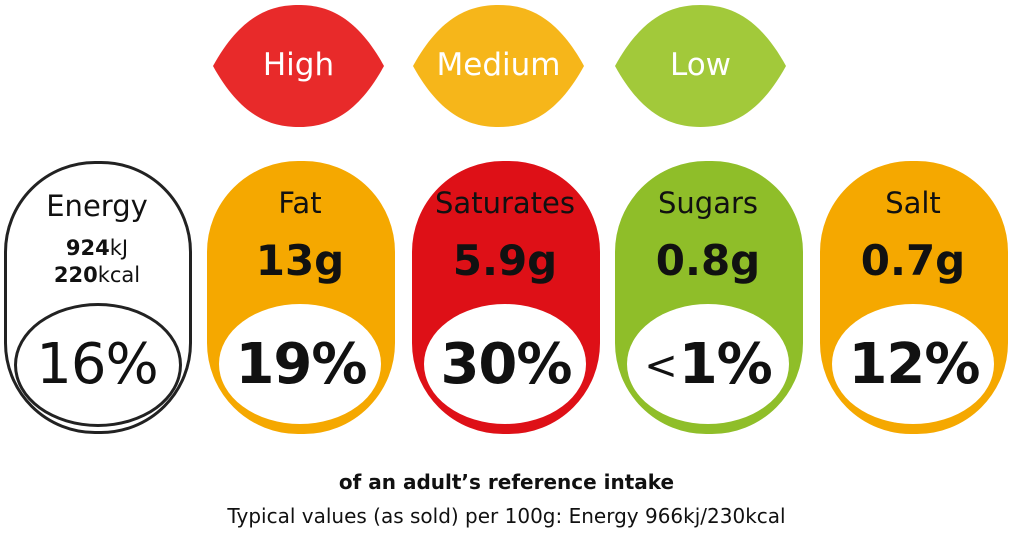 Image resolution: width=1013 pixels, height=536 pixels. I want to click on lemon-shape-low, so click(700, 66).